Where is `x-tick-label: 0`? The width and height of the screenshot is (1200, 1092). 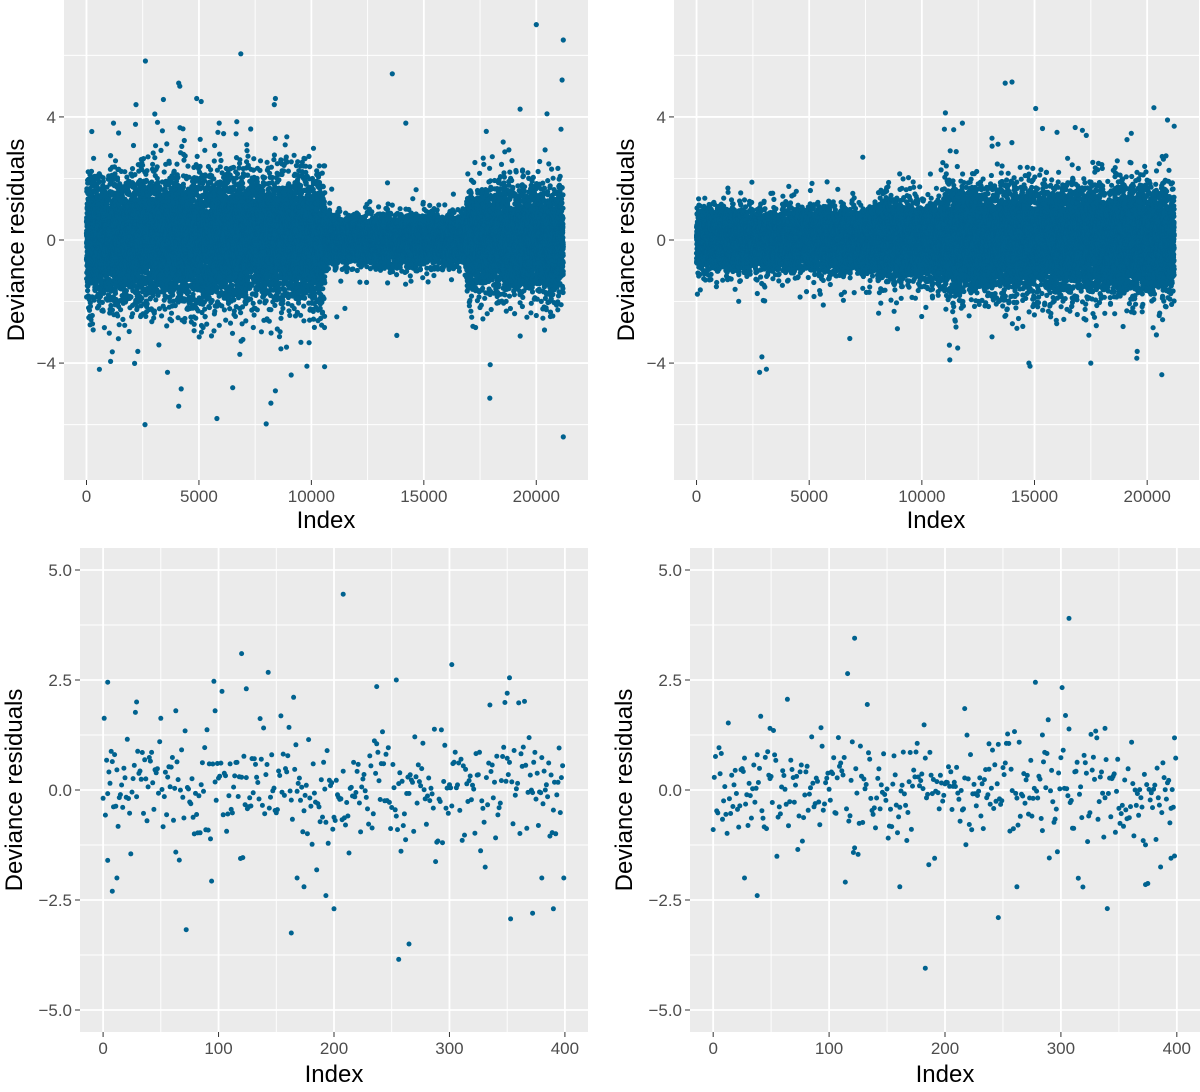 x-tick-label: 0 is located at coordinates (86, 496).